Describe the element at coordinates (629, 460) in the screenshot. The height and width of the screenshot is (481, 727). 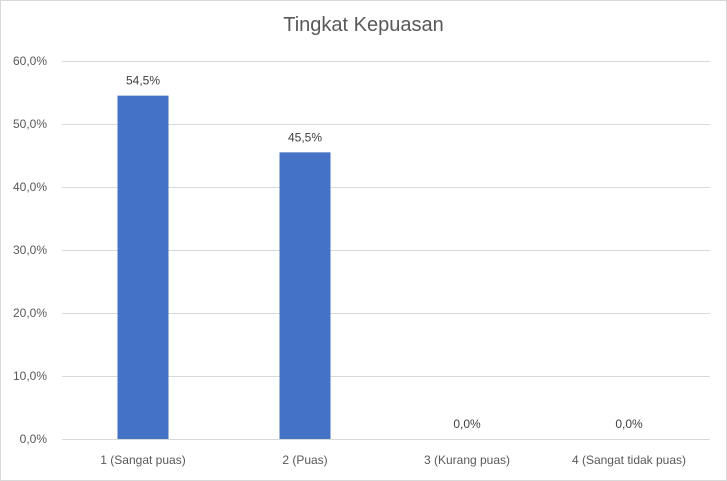
I see `x-tick-label: 4 (Sangat tidak puas)` at that location.